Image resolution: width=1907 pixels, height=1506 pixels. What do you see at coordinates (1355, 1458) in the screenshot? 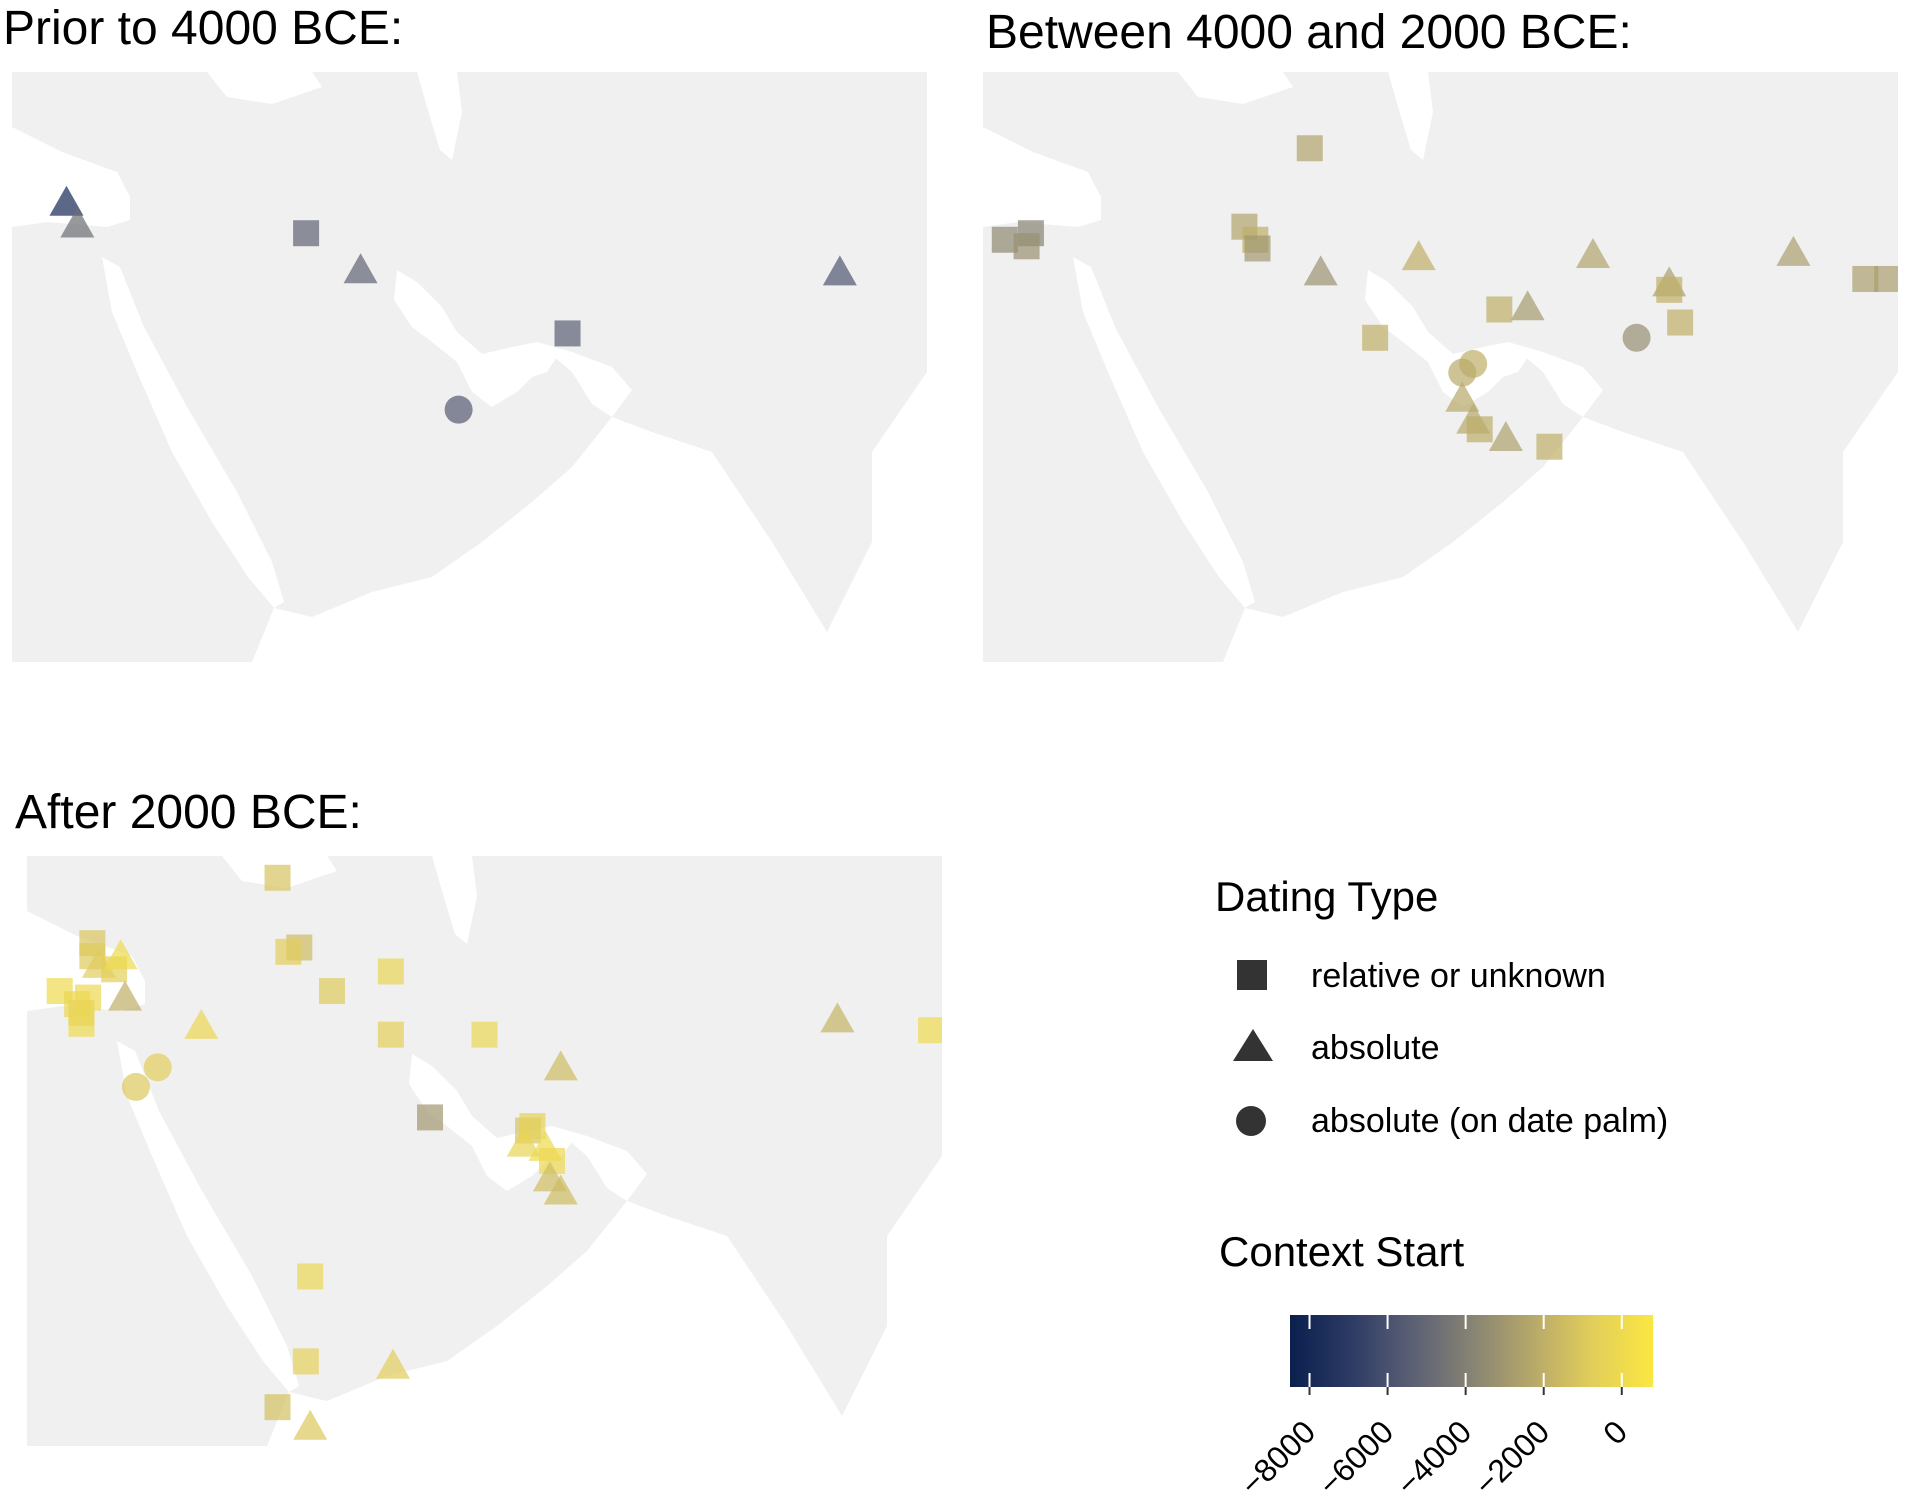
I see `colorbar-tick-label: −6000` at bounding box center [1355, 1458].